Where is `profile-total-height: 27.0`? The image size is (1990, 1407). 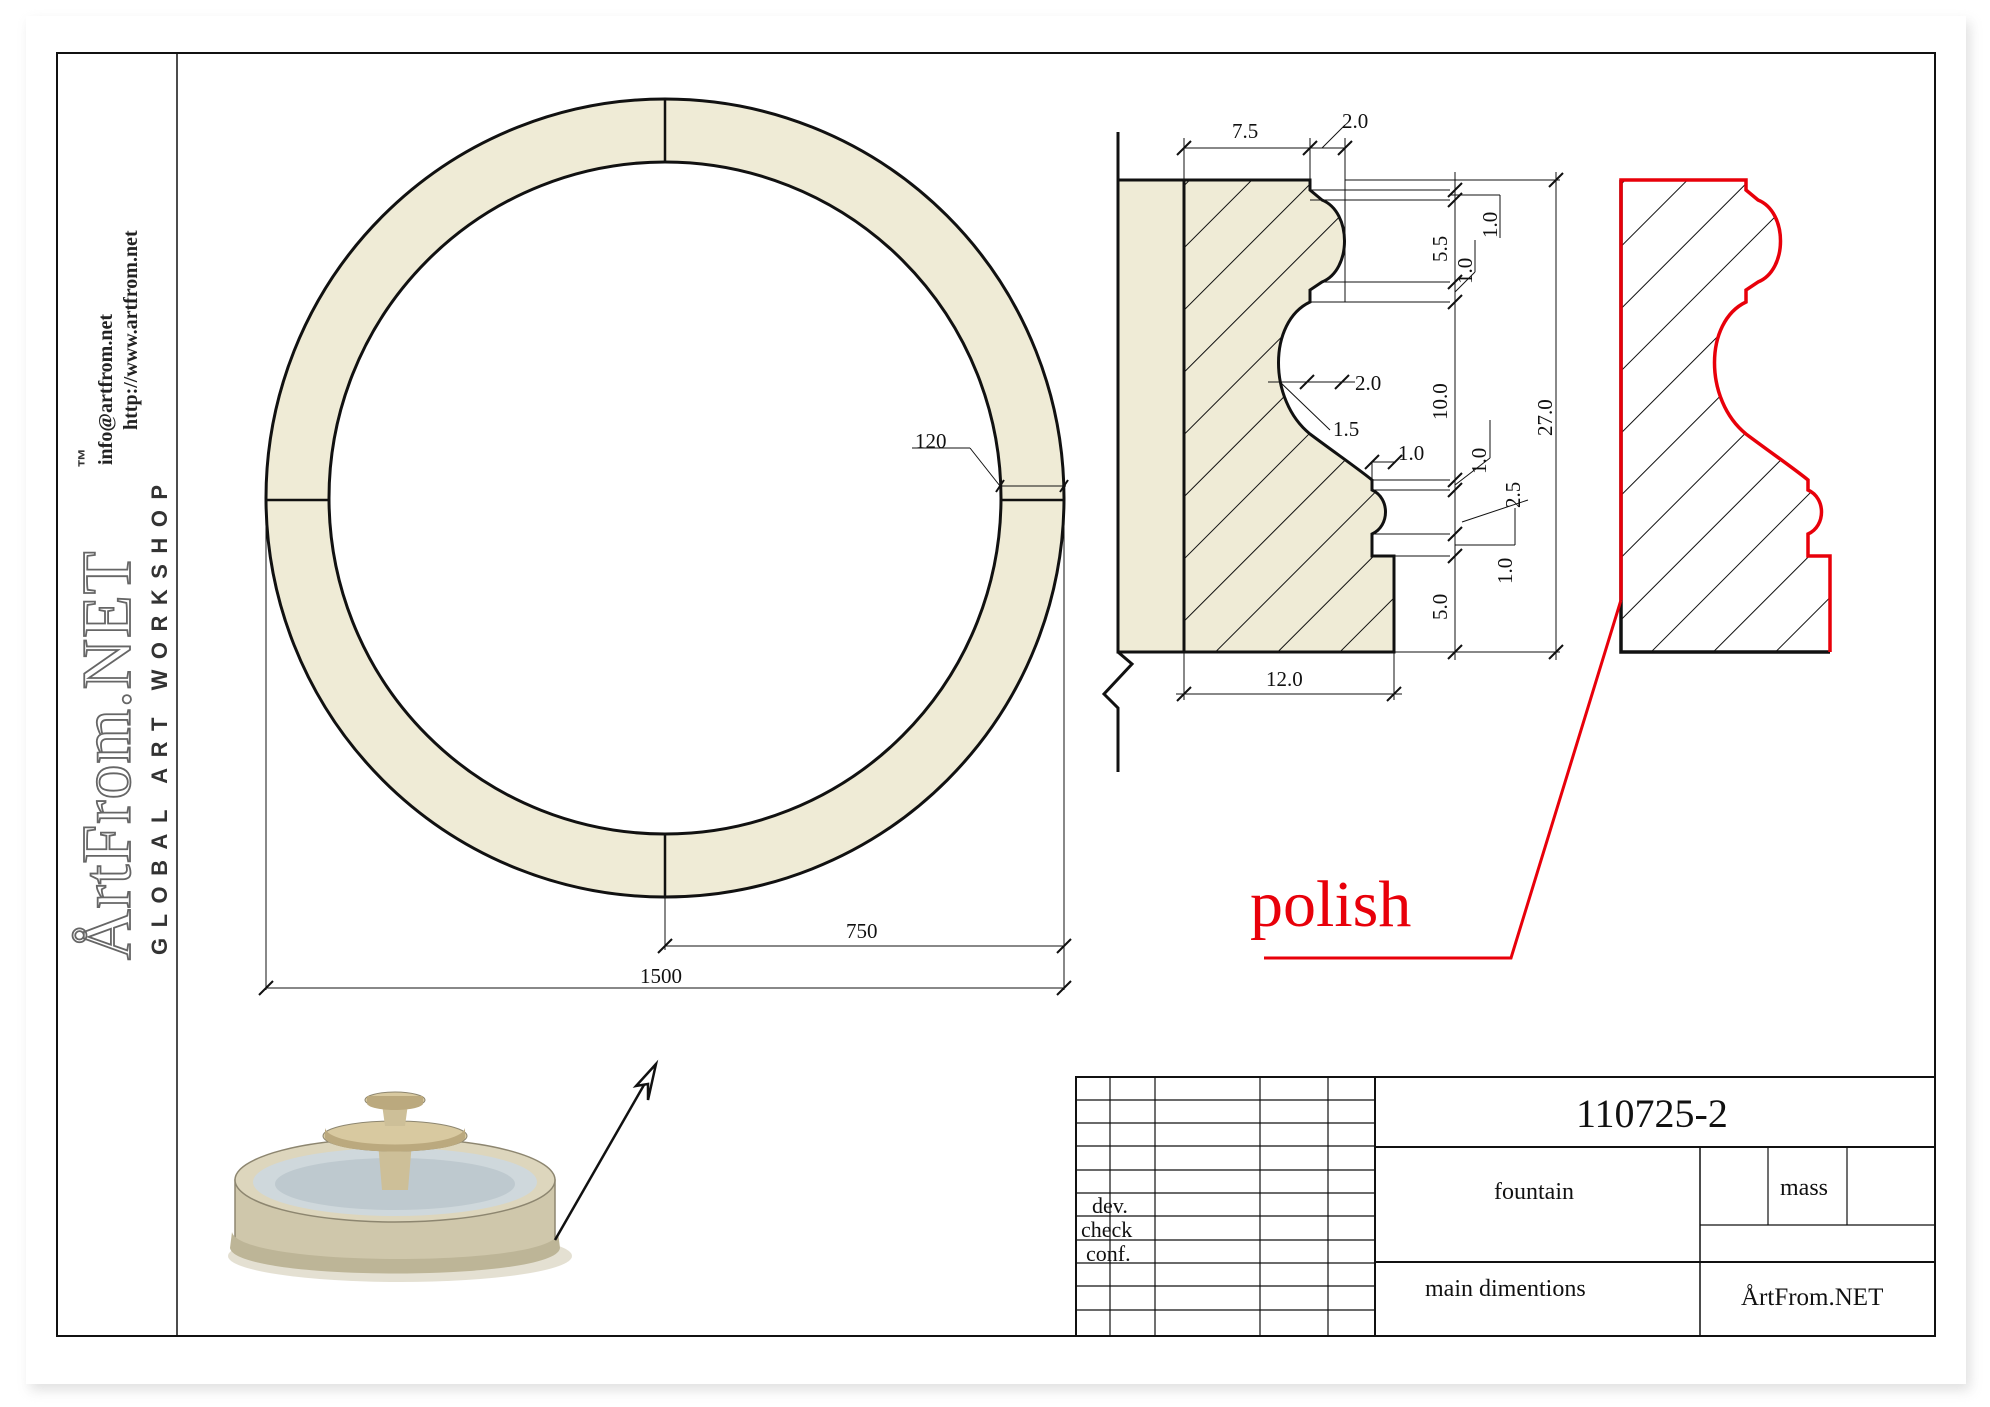 profile-total-height: 27.0 is located at coordinates (1545, 417).